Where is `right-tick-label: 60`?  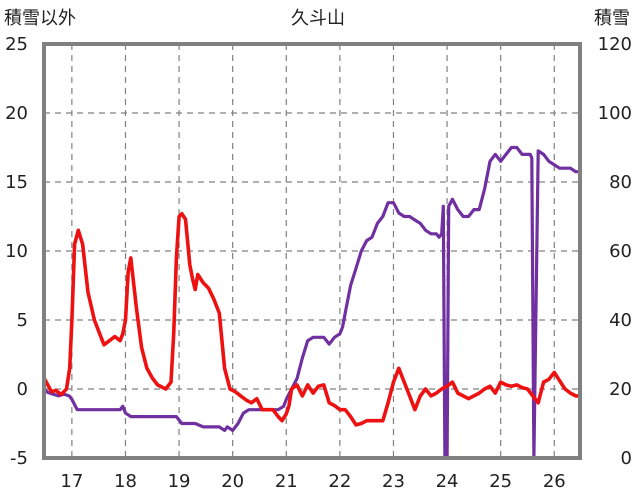 right-tick-label: 60 is located at coordinates (620, 251).